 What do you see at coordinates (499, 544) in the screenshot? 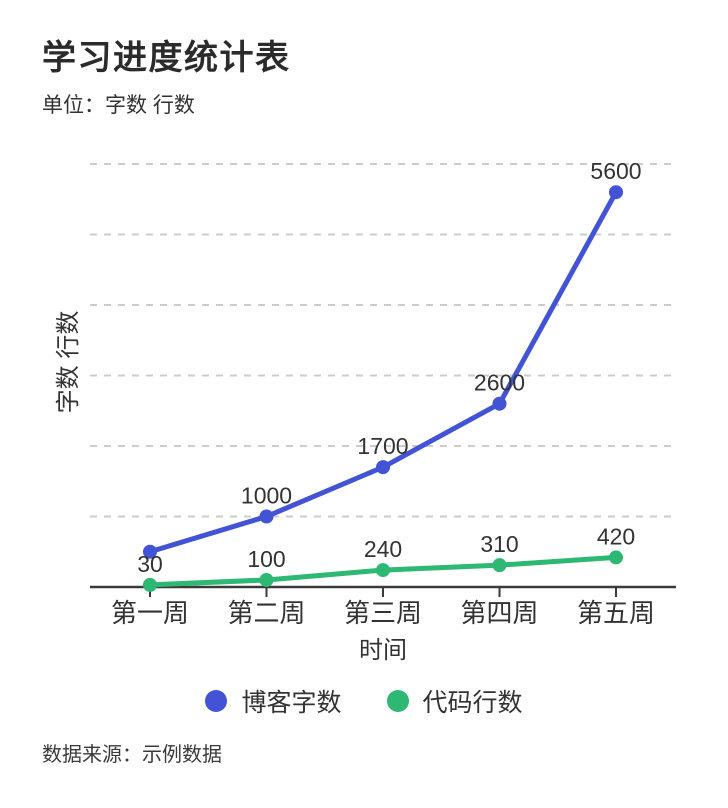
I see `data-label: 310` at bounding box center [499, 544].